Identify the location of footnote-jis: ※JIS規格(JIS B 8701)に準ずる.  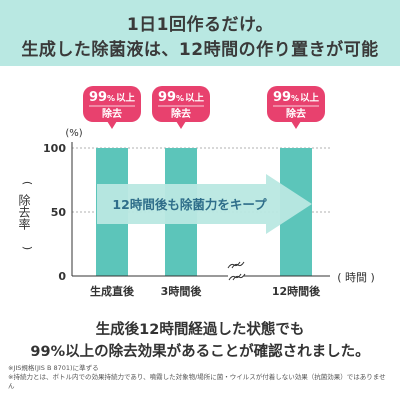
(53, 368).